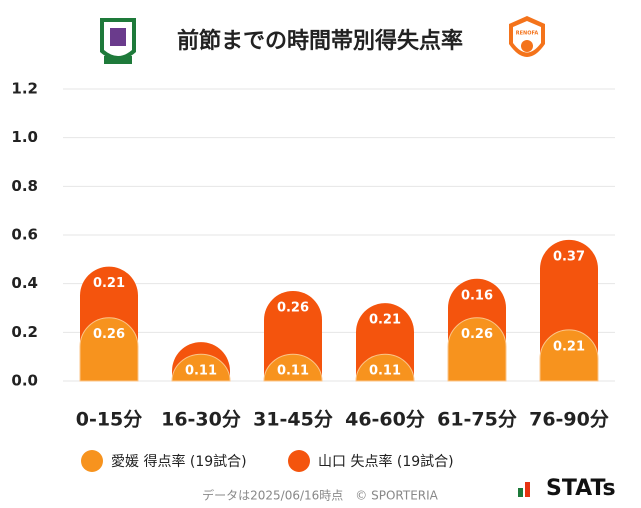 The width and height of the screenshot is (641, 508). What do you see at coordinates (386, 461) in the screenshot?
I see `legend-label: 山口 失点率 (19試合)` at bounding box center [386, 461].